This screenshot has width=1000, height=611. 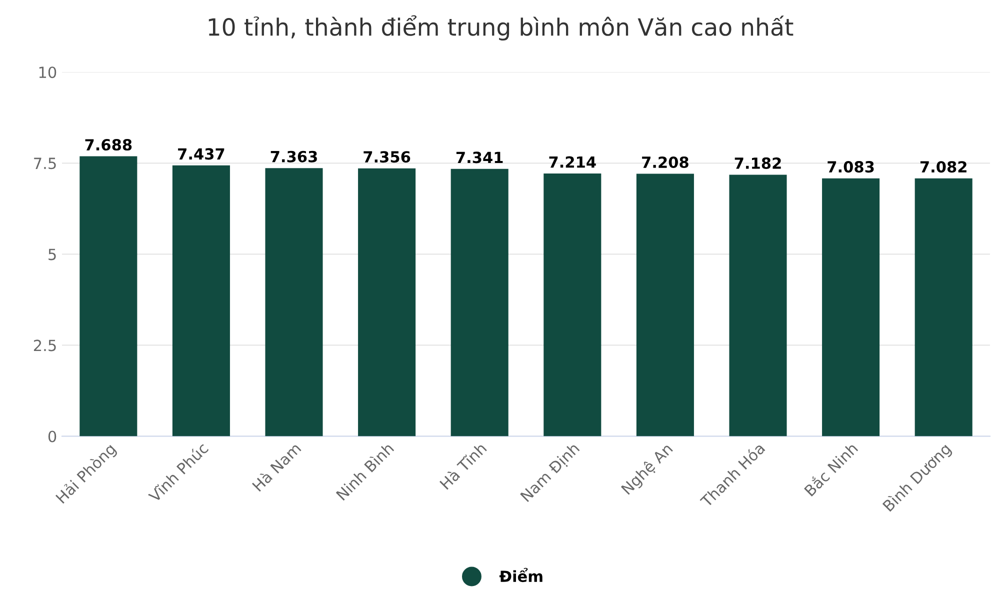 I want to click on data-label: 7.082, so click(x=943, y=167).